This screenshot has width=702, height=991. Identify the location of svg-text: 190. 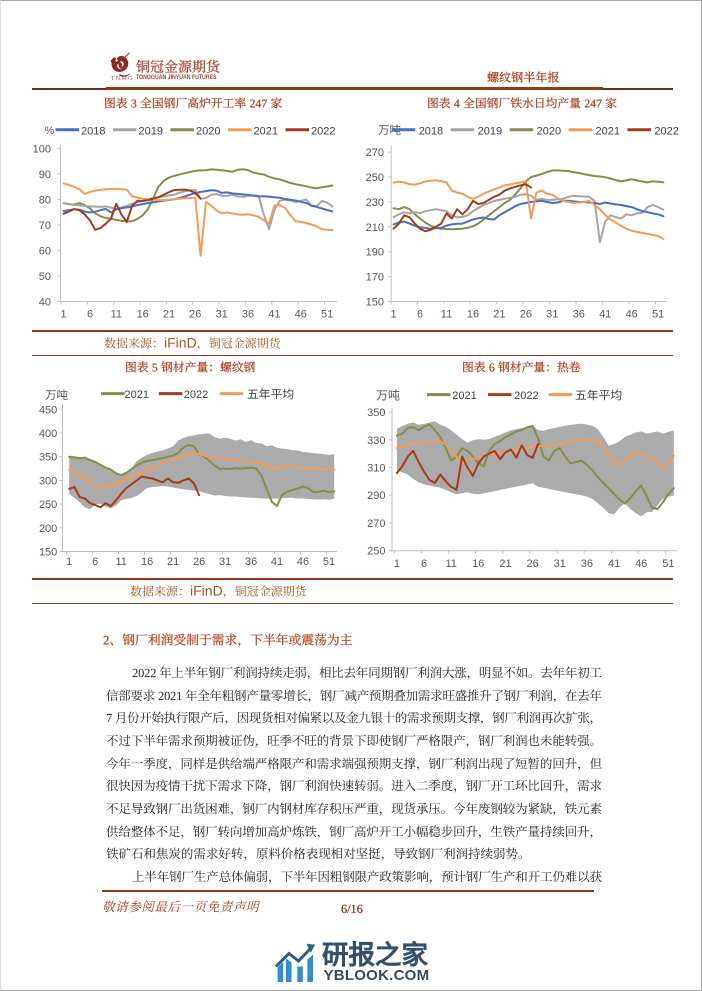
(375, 253).